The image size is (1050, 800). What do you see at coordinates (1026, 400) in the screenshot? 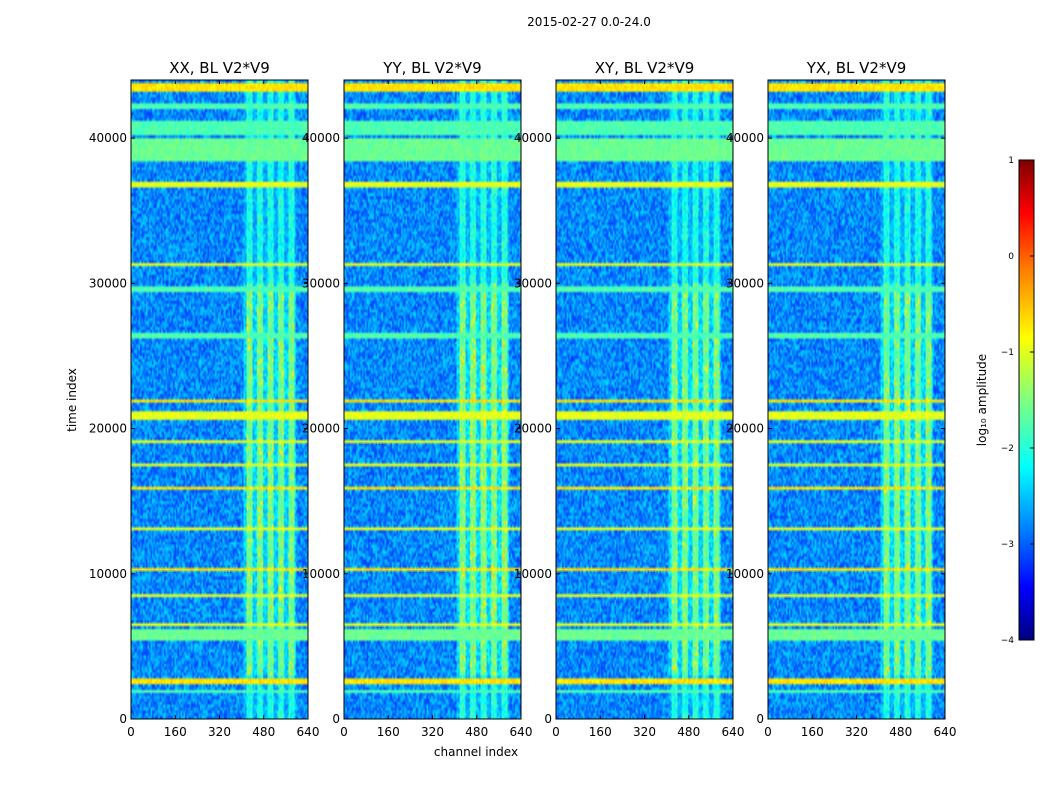
I see `colorbar-gradient` at bounding box center [1026, 400].